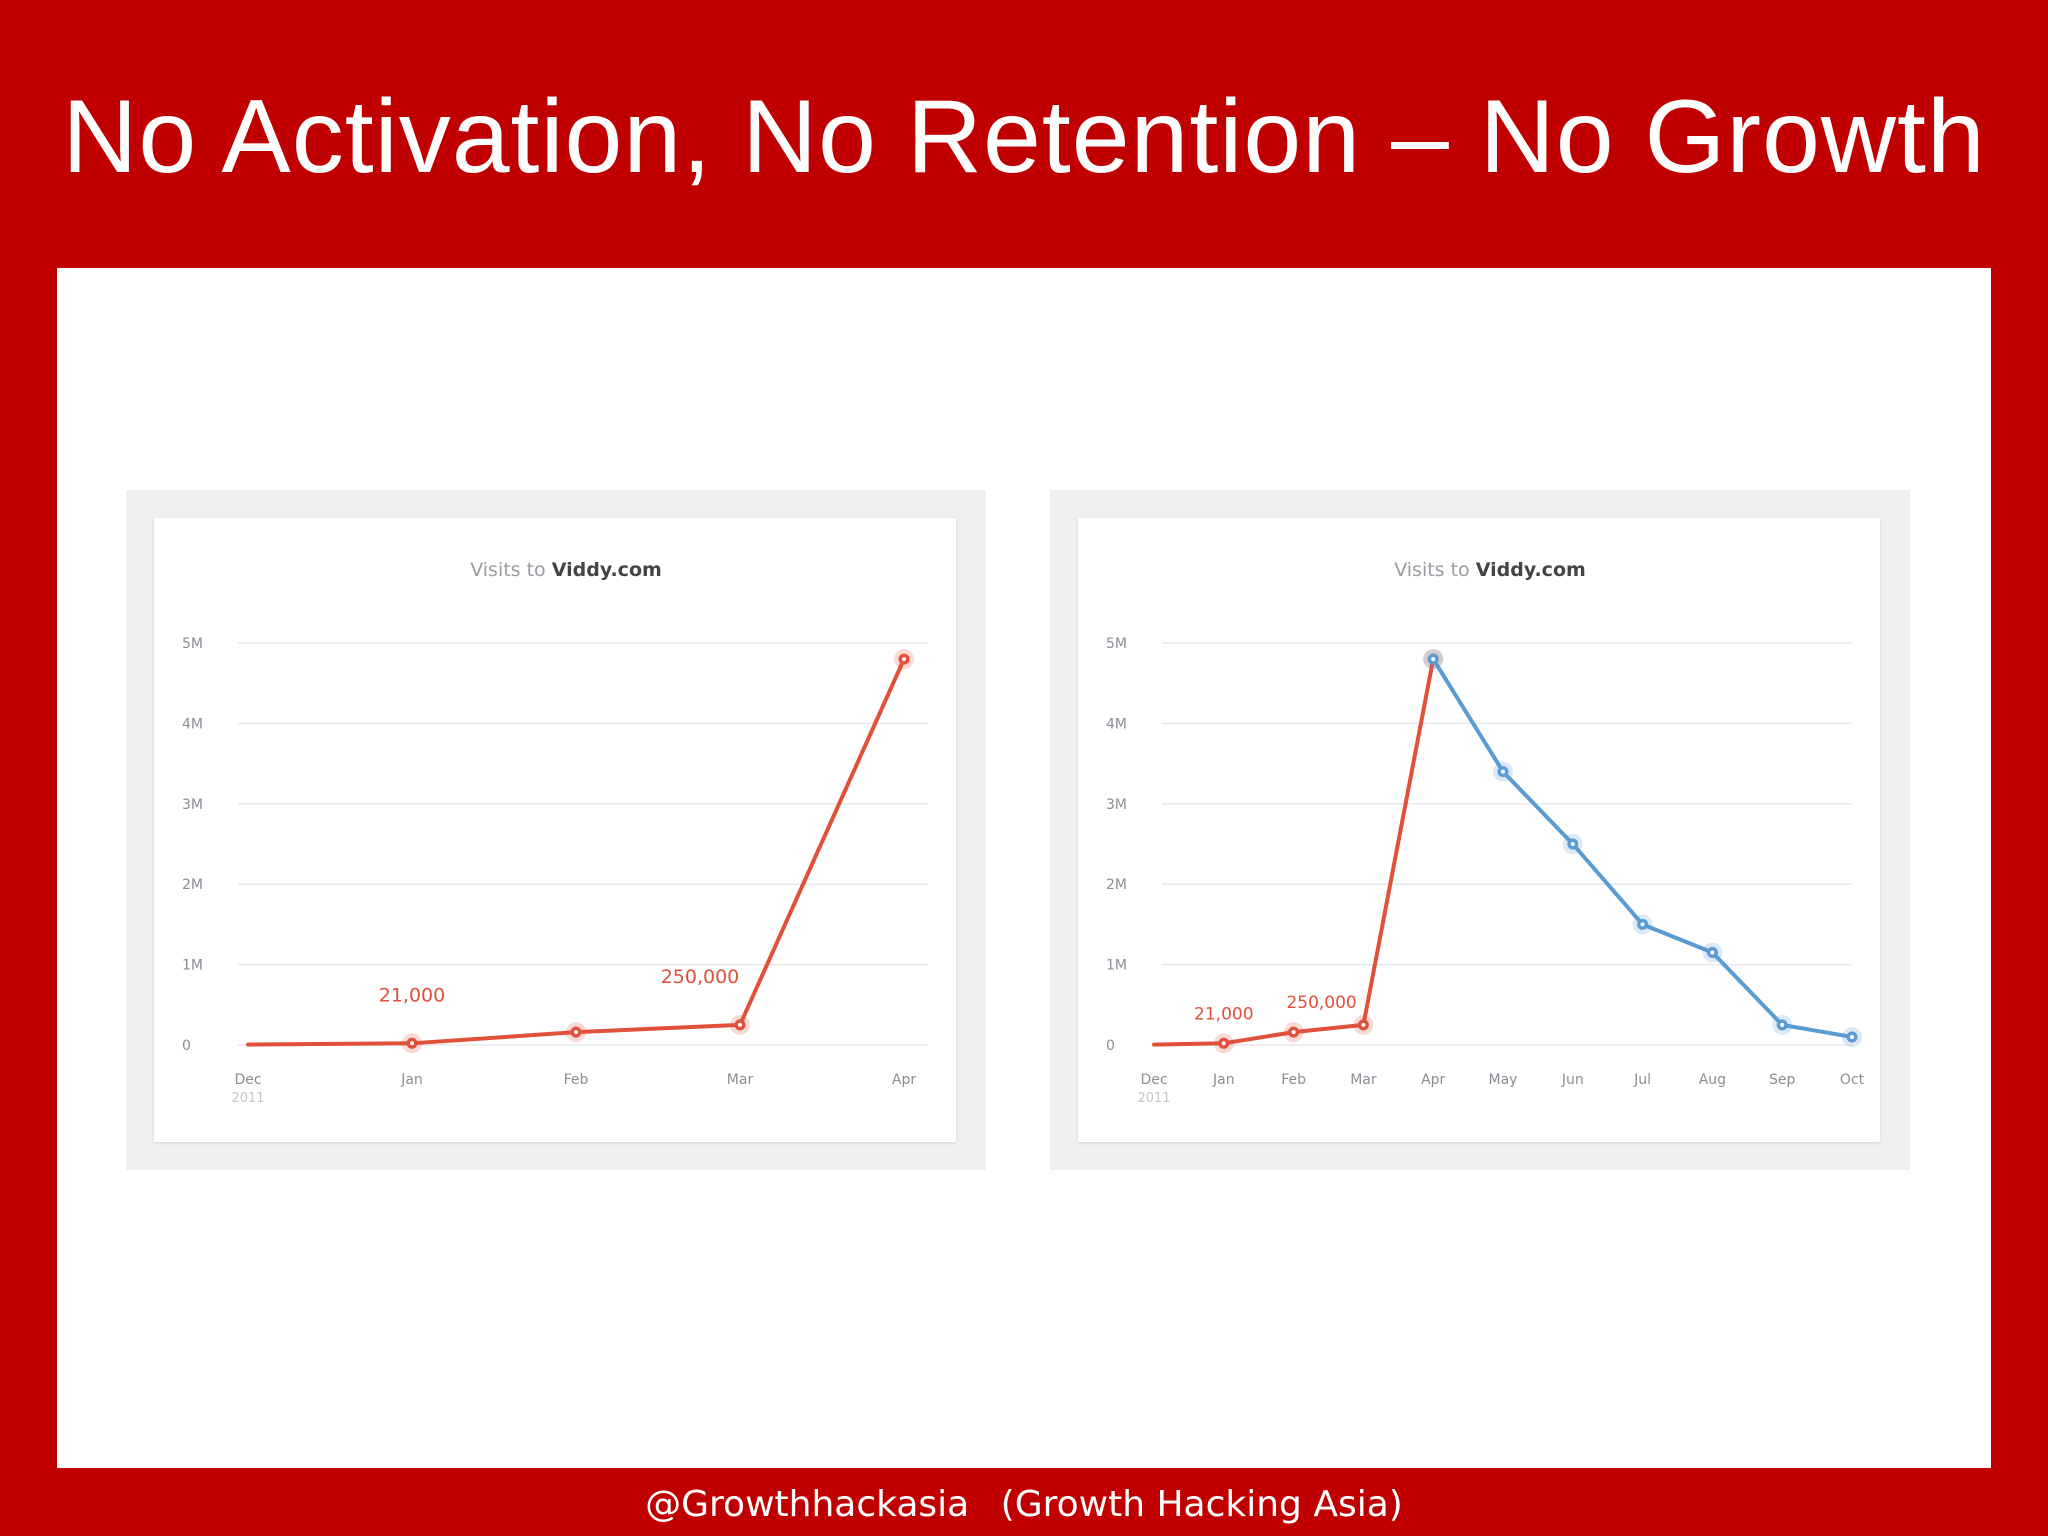  Describe the element at coordinates (1852, 1080) in the screenshot. I see `x-tick-label: Oct` at that location.